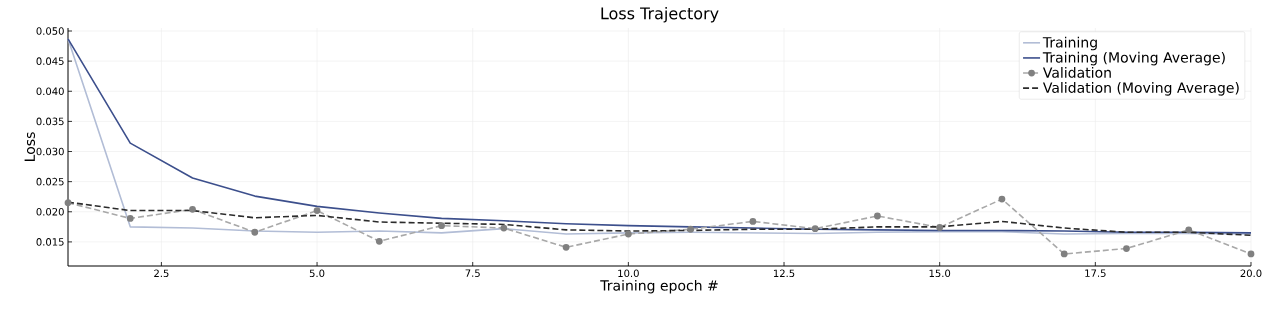 The image size is (1272, 311). Describe the element at coordinates (1095, 273) in the screenshot. I see `x-tick-label: 17.5` at that location.